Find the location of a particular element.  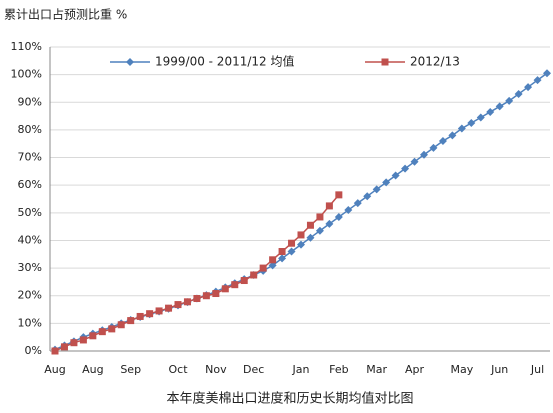

y-tick-label: 40% is located at coordinates (30, 239).